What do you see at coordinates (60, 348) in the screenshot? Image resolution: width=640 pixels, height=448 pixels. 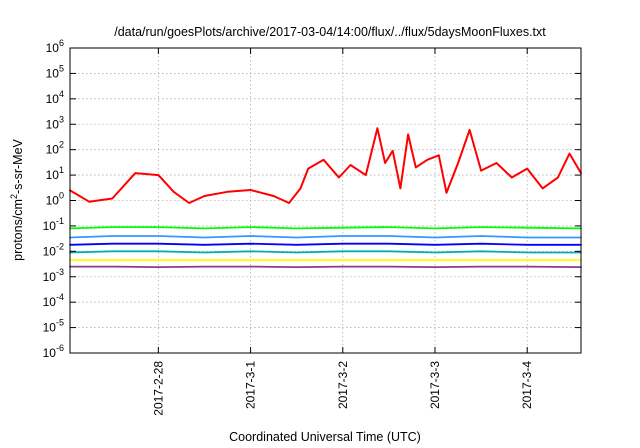 I see `y-tick-label-exp: -6` at bounding box center [60, 348].